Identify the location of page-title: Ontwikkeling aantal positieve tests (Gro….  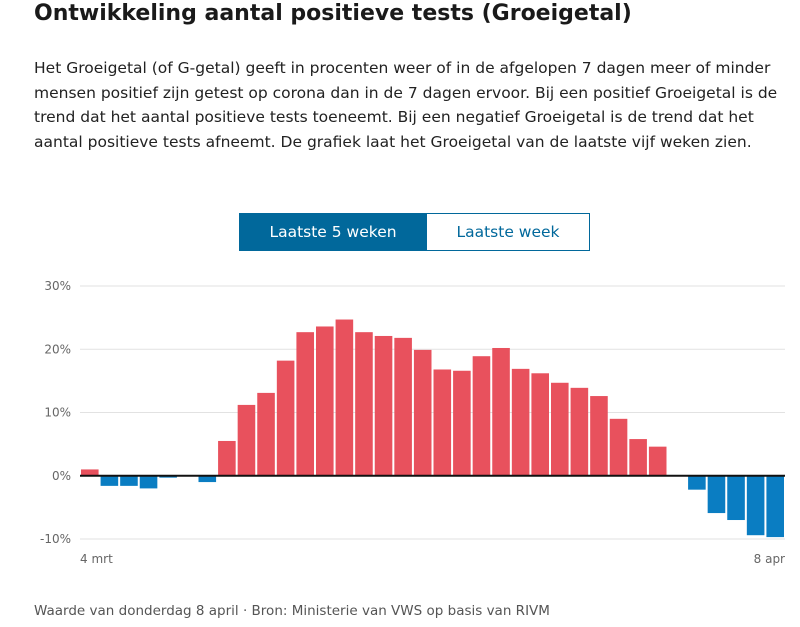
(333, 13).